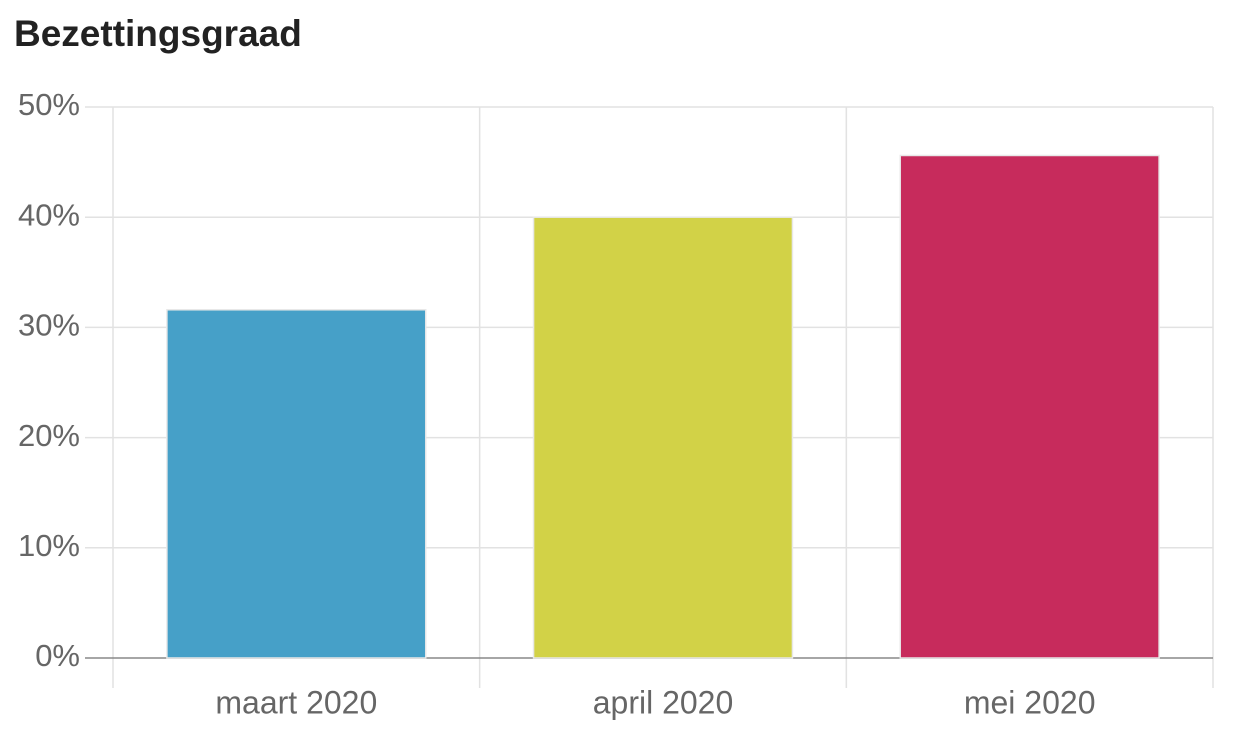 The image size is (1246, 746). Describe the element at coordinates (158, 33) in the screenshot. I see `chart-title: Bezettingsgraad` at that location.